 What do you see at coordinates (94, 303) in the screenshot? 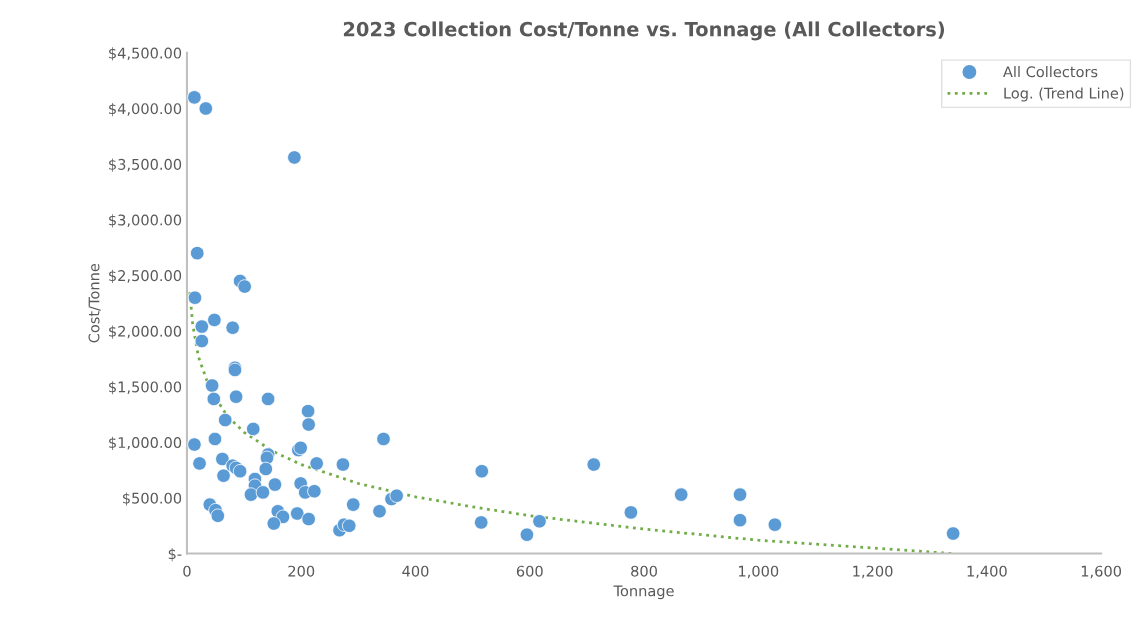
I see `y-axis-title: Cost/Tonne` at bounding box center [94, 303].